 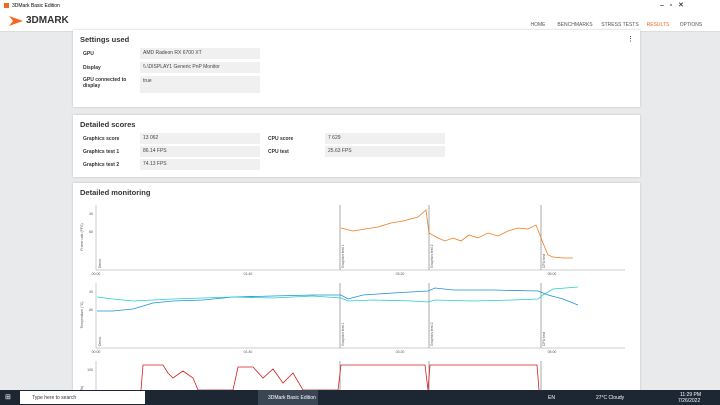 I want to click on lang: EN, so click(x=551, y=398).